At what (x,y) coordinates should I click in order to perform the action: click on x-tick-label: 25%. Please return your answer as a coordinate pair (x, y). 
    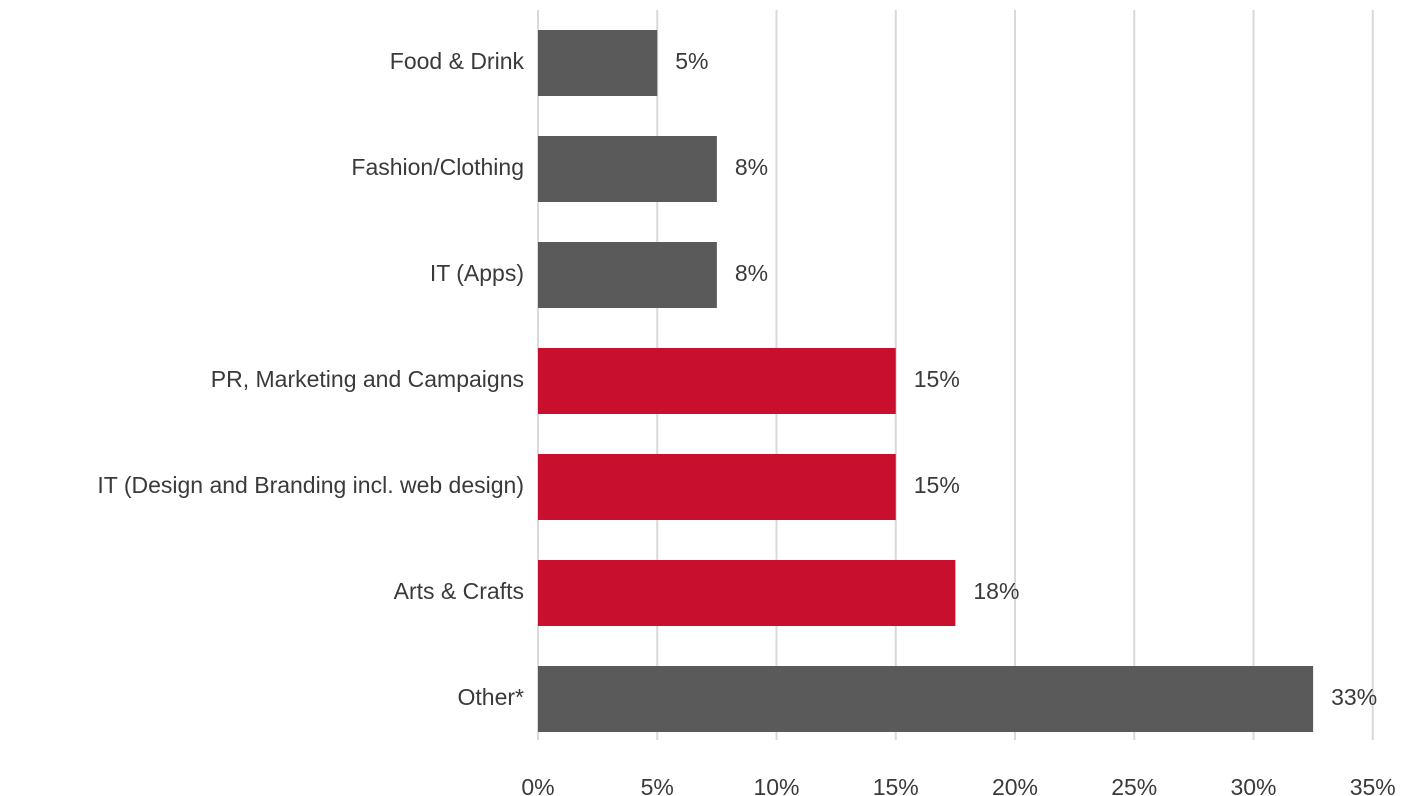
    Looking at the image, I should click on (1134, 785).